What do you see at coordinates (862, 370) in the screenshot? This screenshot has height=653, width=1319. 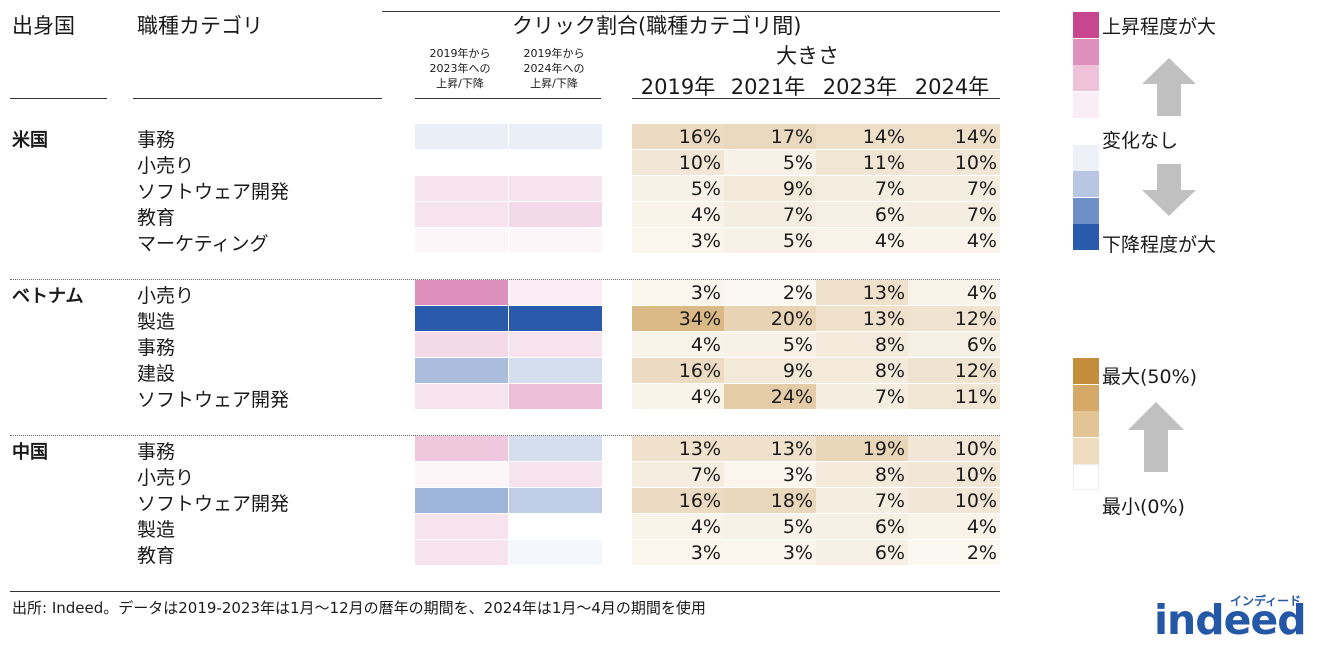 I see `value-cell: 8%` at bounding box center [862, 370].